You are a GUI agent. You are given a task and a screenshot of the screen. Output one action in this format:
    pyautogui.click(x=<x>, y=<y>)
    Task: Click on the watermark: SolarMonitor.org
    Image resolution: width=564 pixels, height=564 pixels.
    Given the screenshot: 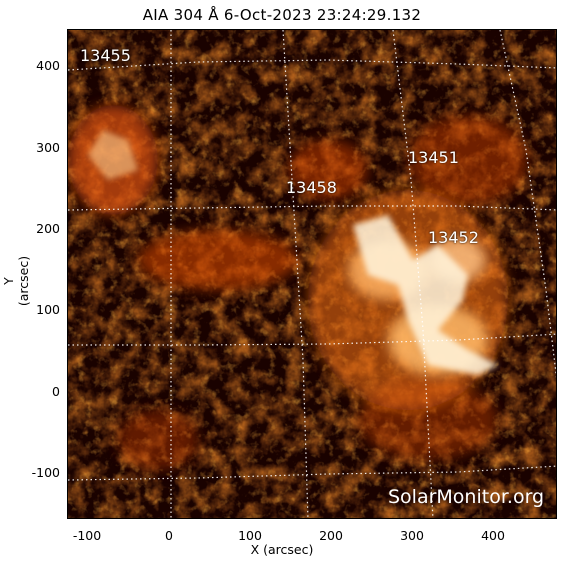 What is the action you would take?
    pyautogui.click(x=466, y=497)
    